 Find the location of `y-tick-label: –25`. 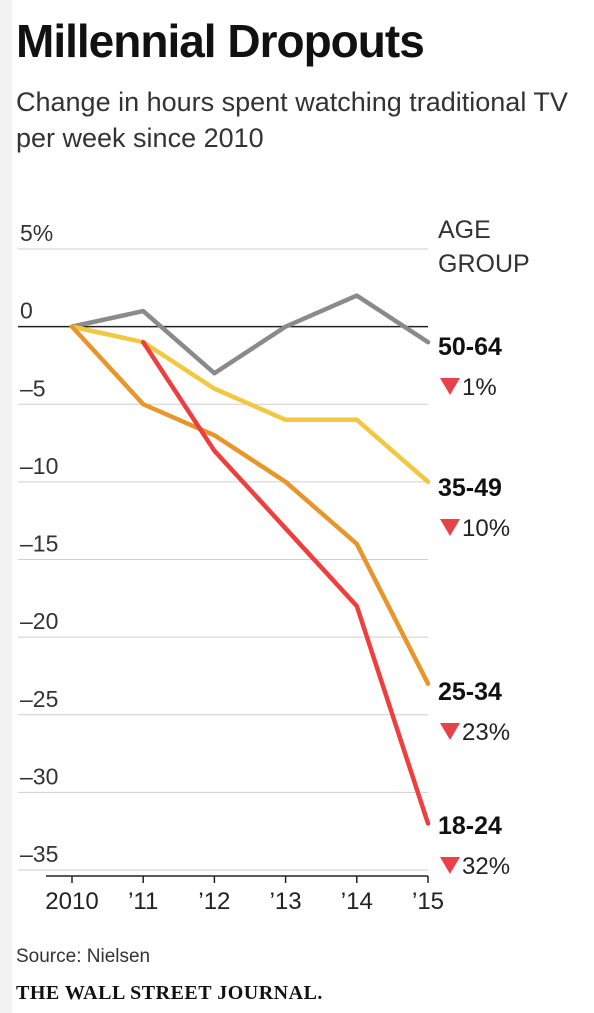

y-tick-label: –25 is located at coordinates (39, 699).